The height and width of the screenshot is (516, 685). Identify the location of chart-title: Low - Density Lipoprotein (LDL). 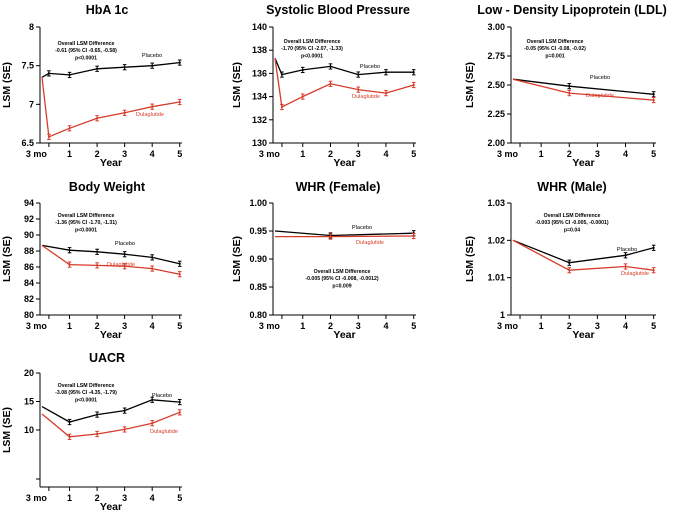
(572, 10).